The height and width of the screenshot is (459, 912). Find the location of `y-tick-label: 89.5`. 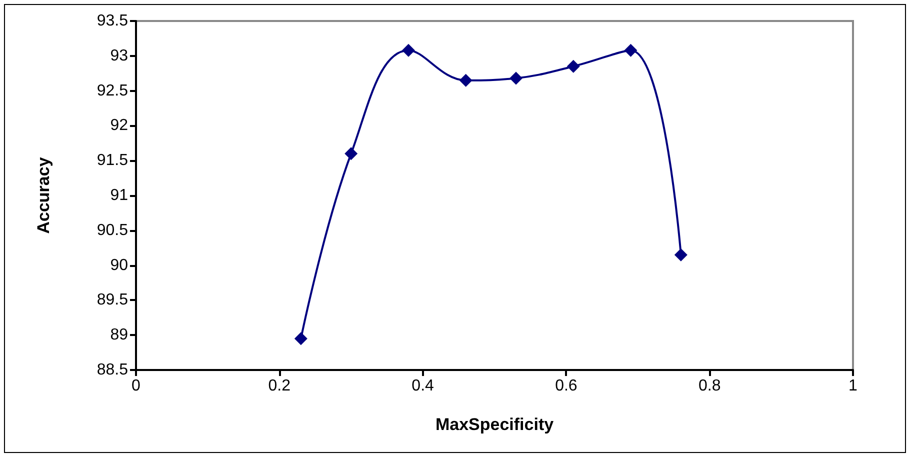

y-tick-label: 89.5 is located at coordinates (112, 300).